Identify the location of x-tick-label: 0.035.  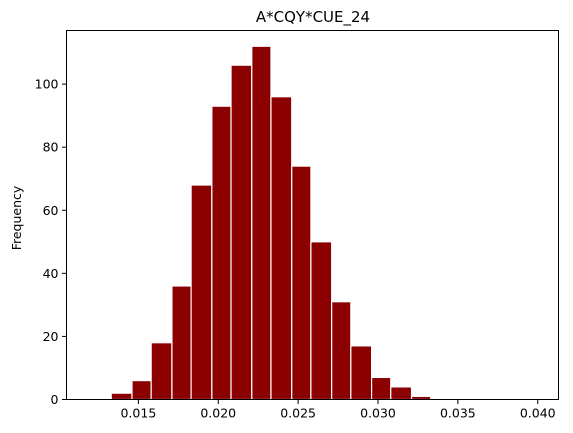
(458, 413).